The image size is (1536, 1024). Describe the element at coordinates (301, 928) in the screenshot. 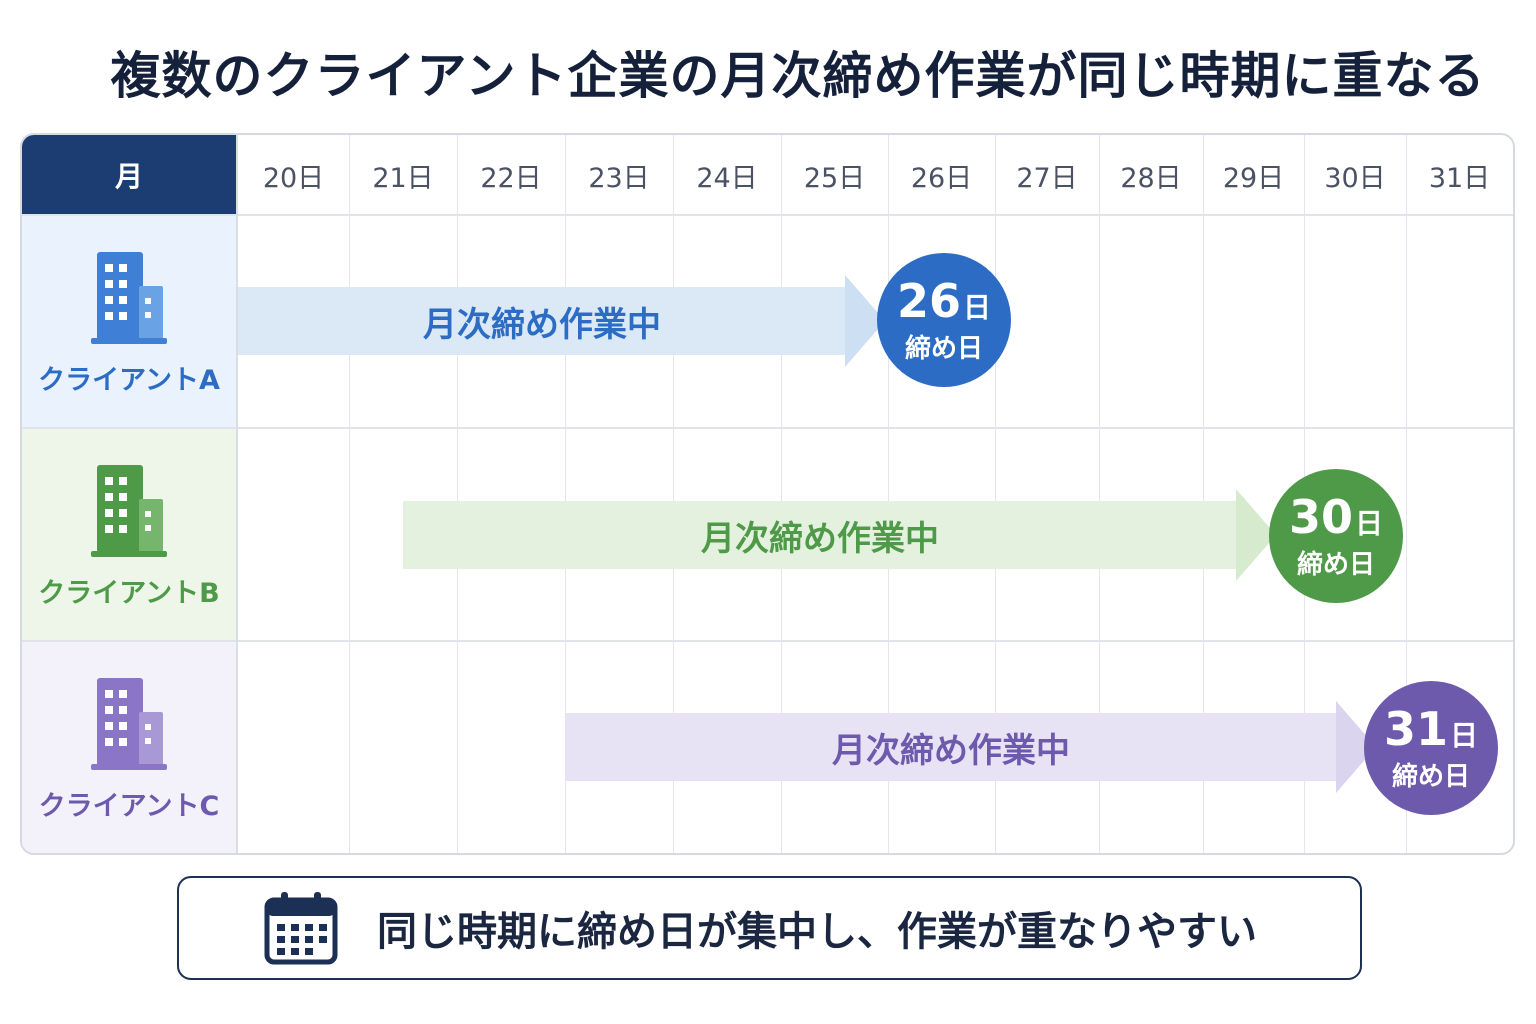

I see `calendar-icon` at that location.